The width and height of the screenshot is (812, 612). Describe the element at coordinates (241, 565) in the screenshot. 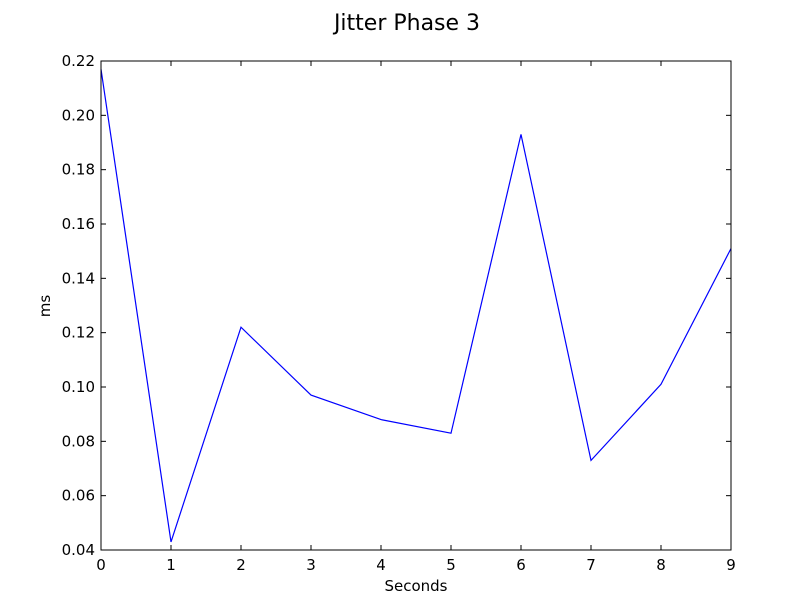

I see `x-tick-label: 2` at that location.